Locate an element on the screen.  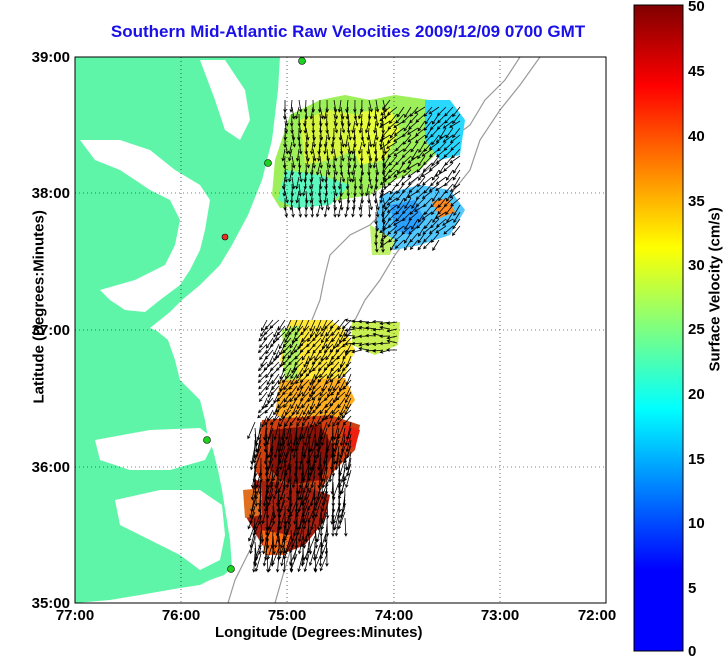
colorbar-ticks: 50 45 40 35 30 25 20 15 10 5 0 is located at coordinates (696, 329).